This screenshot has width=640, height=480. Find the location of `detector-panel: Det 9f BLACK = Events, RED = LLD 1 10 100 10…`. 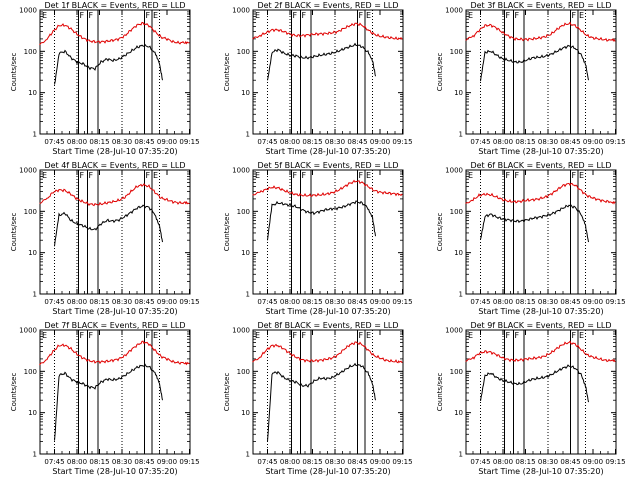

detector-panel: Det 9f BLACK = Events, RED = LLD 1 10 100 10… is located at coordinates (531, 398).